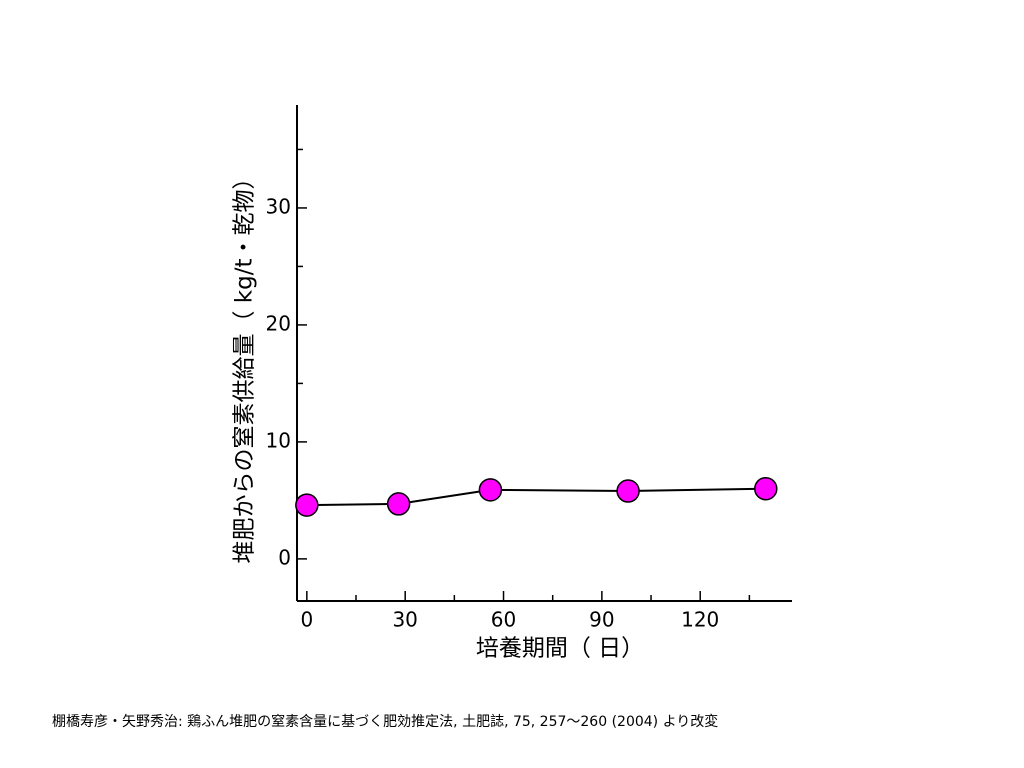  Describe the element at coordinates (278, 206) in the screenshot. I see `y-tick-label: 30` at that location.